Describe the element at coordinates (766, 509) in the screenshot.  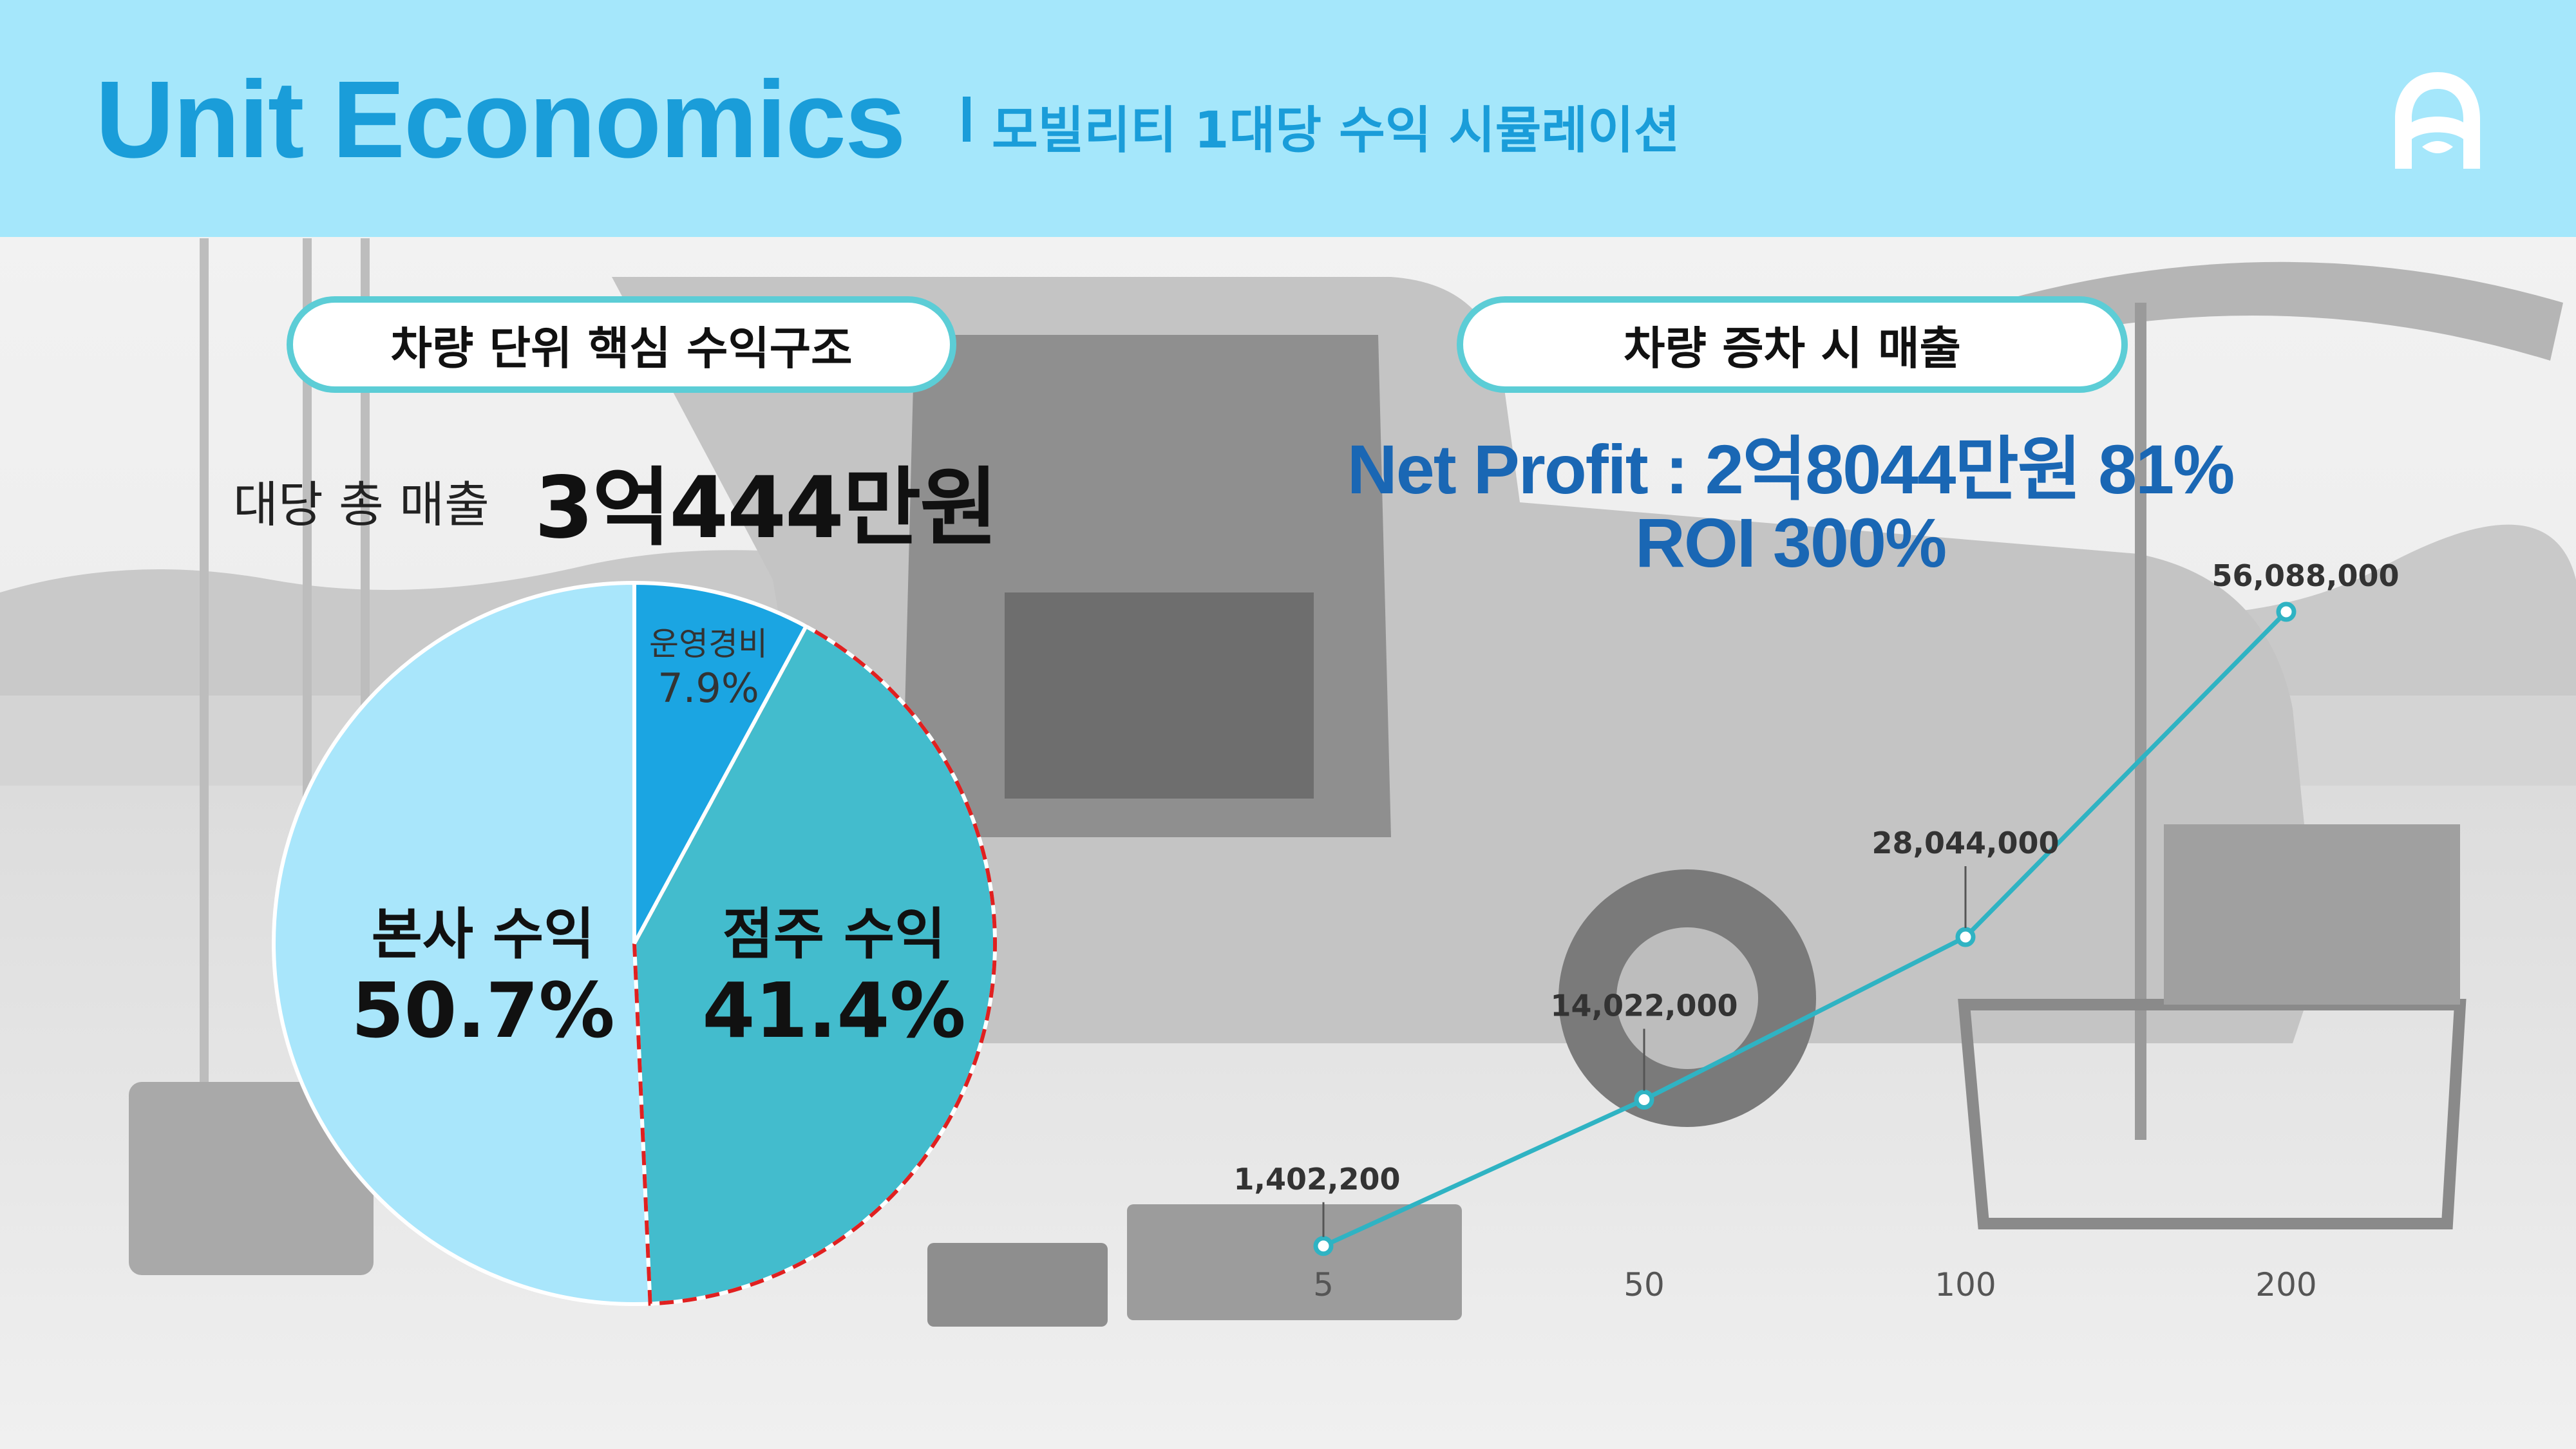
I see `revenue-value: 3억444만원` at that location.